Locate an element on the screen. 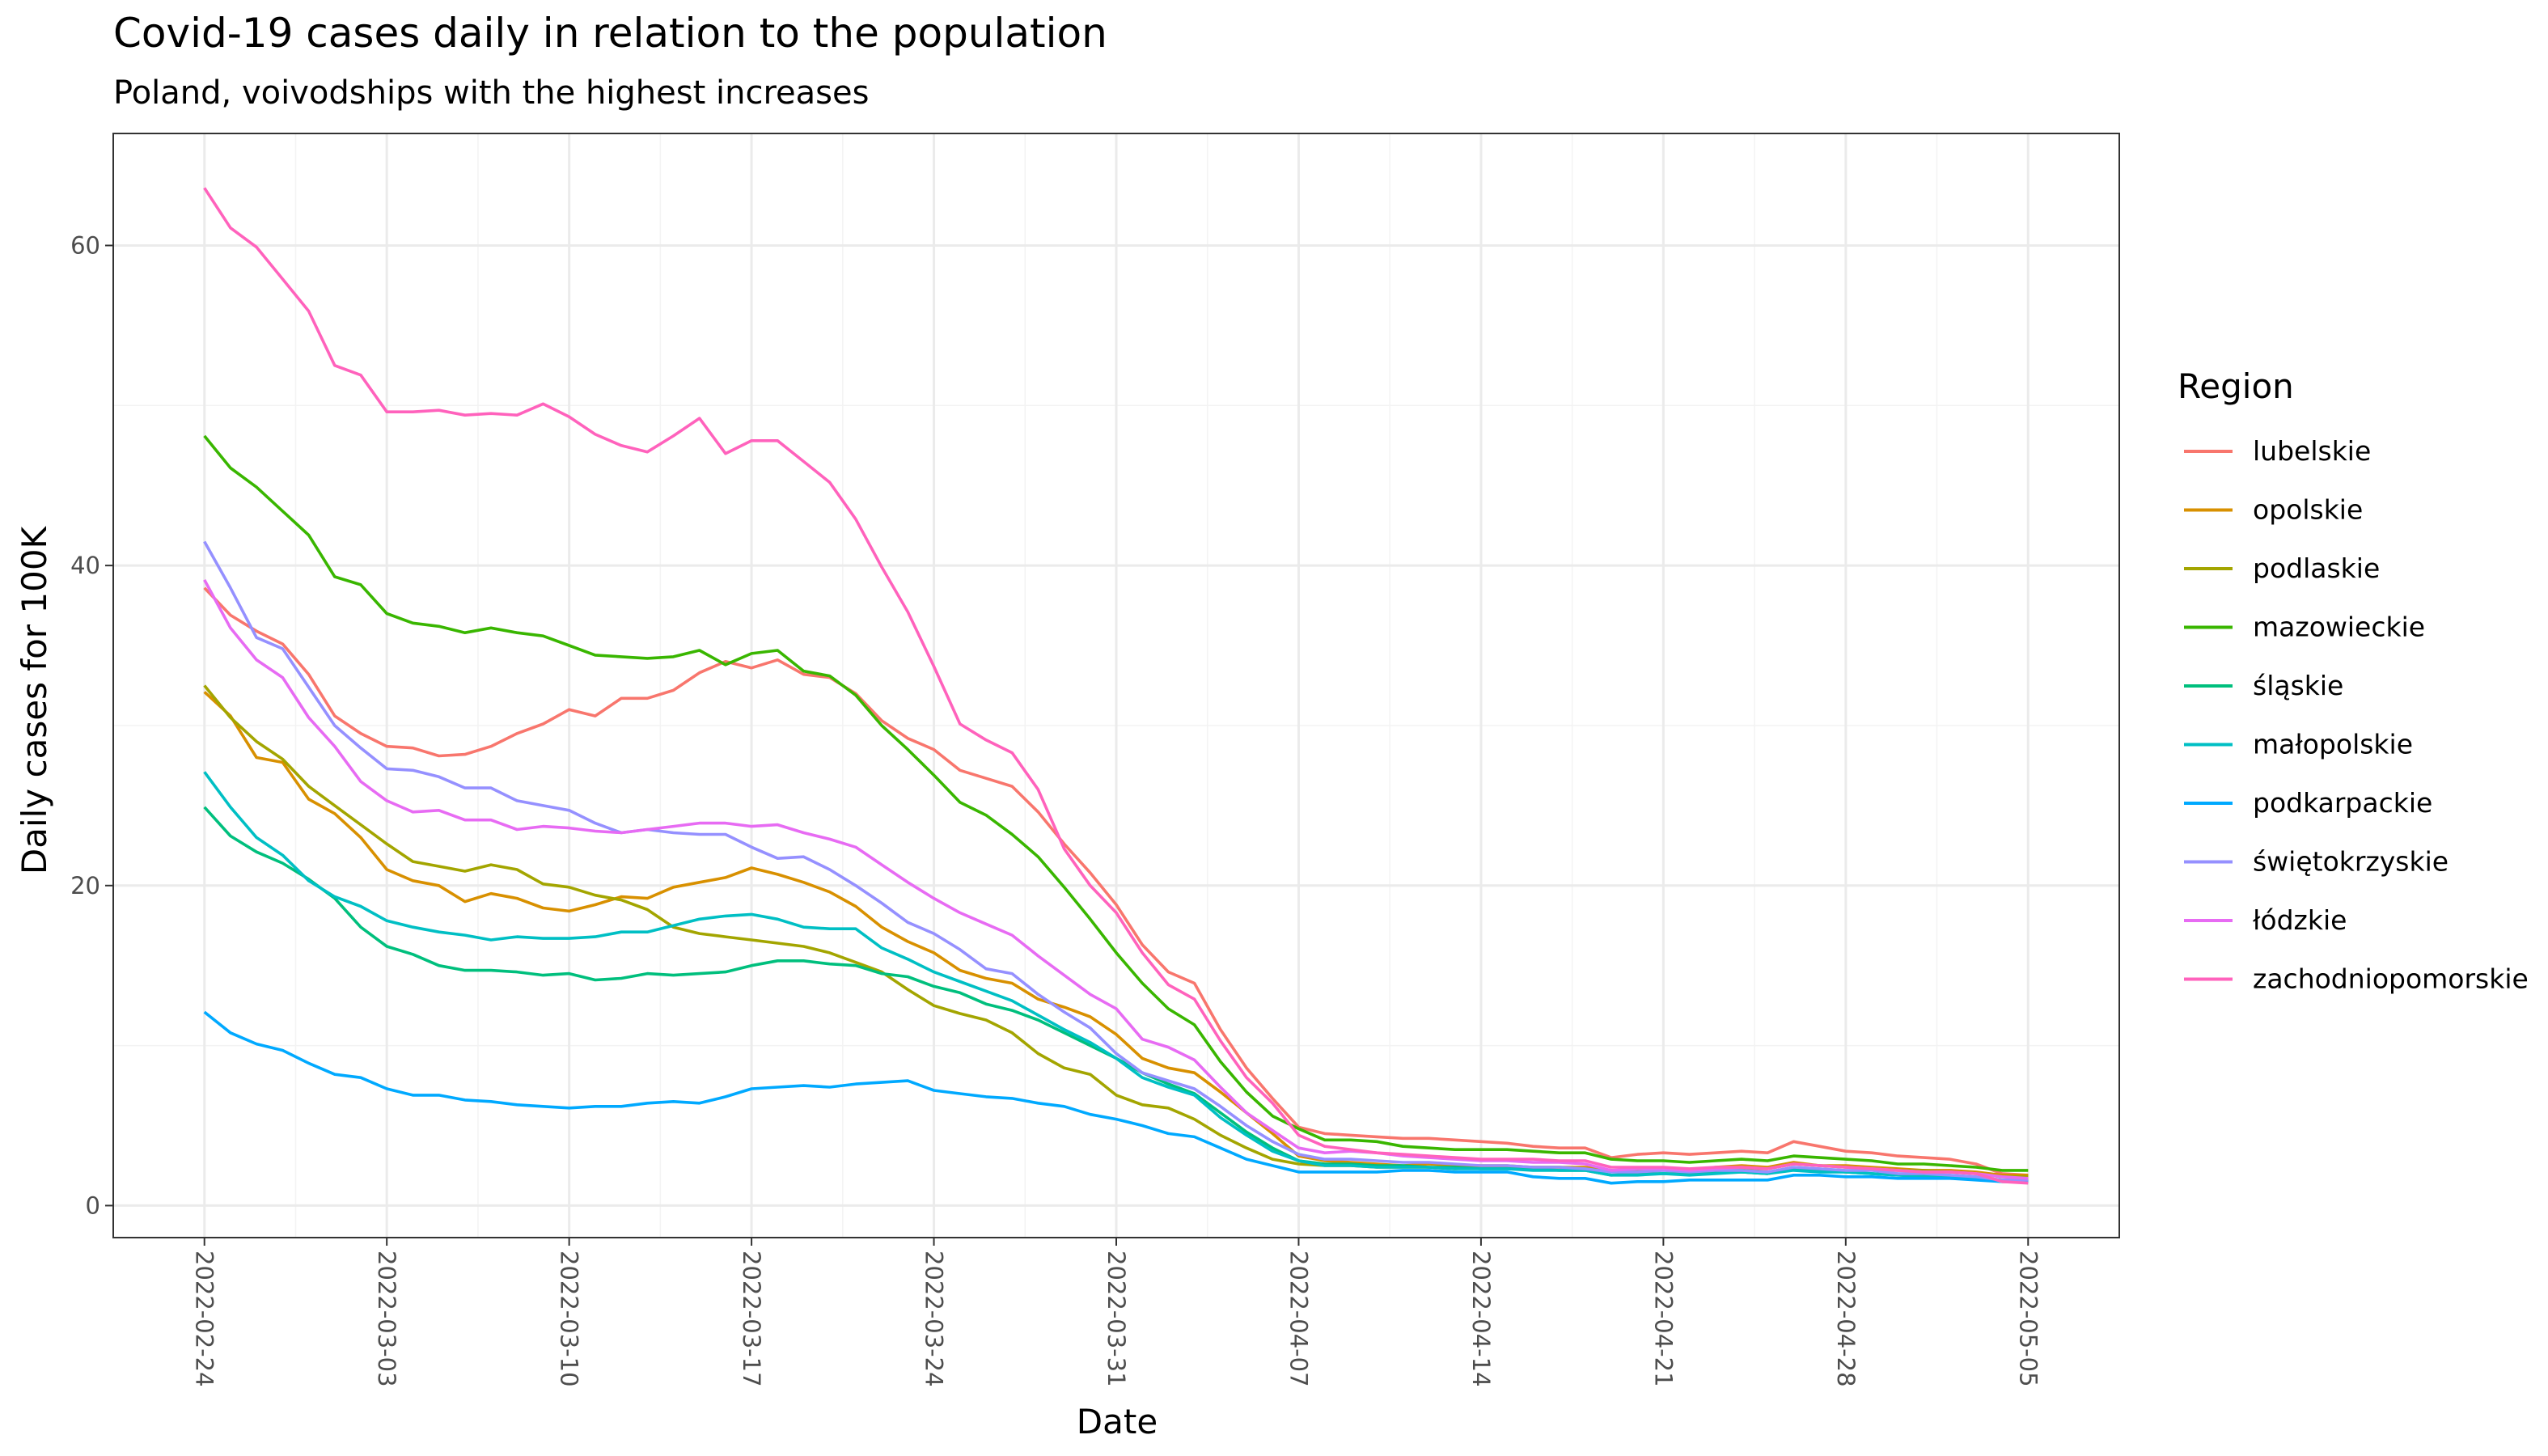 The width and height of the screenshot is (2548, 1456). x-tick-label: 2022-03-17 is located at coordinates (751, 1319).